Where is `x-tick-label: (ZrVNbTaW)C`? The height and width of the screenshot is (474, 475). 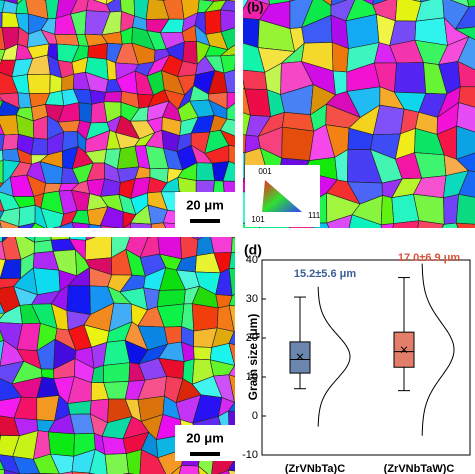 x-tick-label: (ZrVNbTaW)C is located at coordinates (419, 468).